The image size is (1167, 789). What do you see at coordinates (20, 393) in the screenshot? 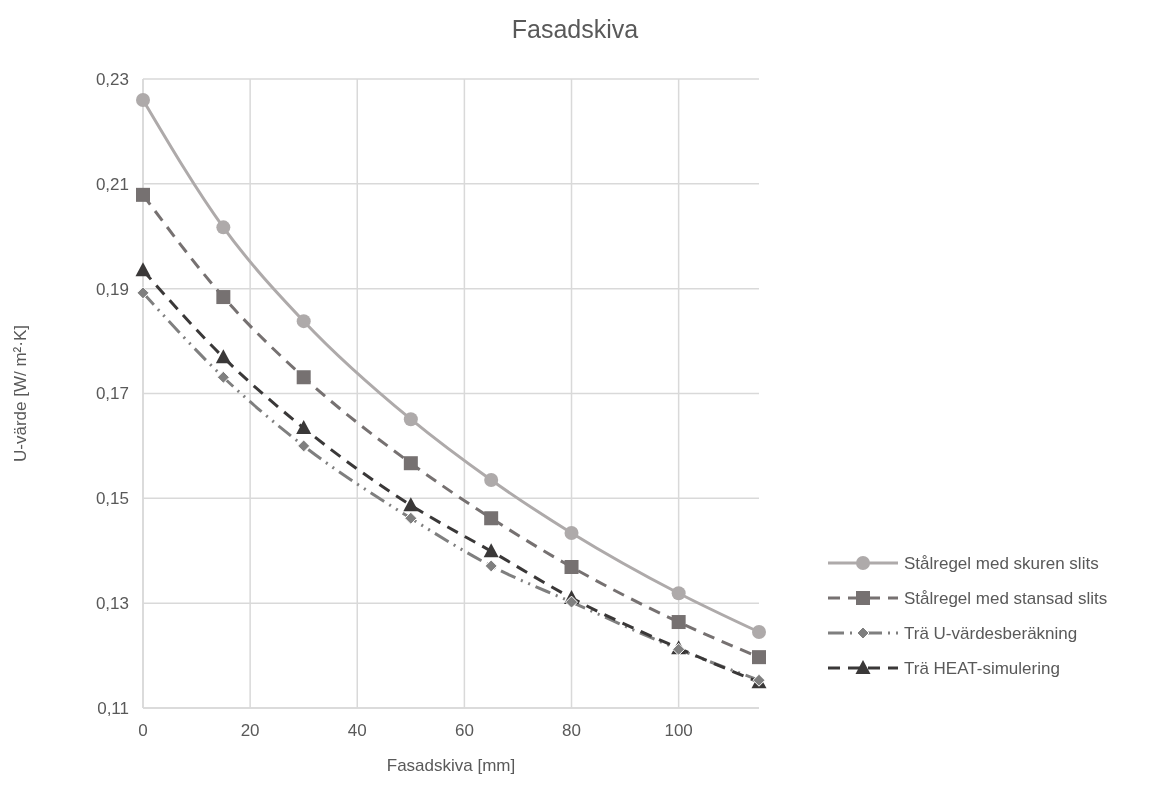
I see `y-axis-title: U-värde [W/ m²·K]` at bounding box center [20, 393].